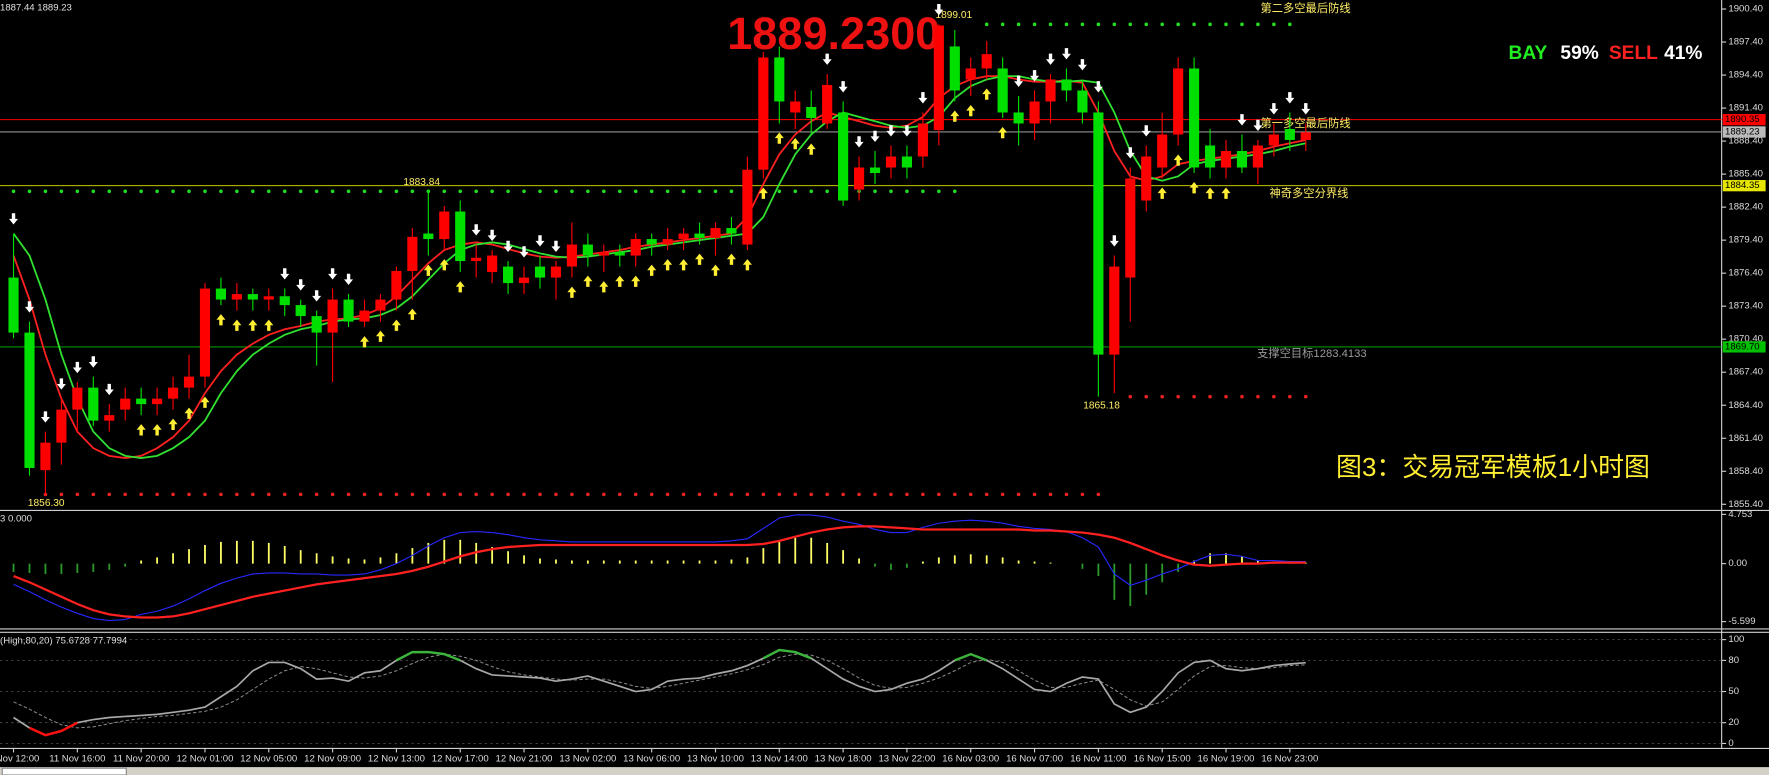 This screenshot has width=1769, height=775. Describe the element at coordinates (970, 759) in the screenshot. I see `x-tick-label: 16 Nov 03:00` at that location.